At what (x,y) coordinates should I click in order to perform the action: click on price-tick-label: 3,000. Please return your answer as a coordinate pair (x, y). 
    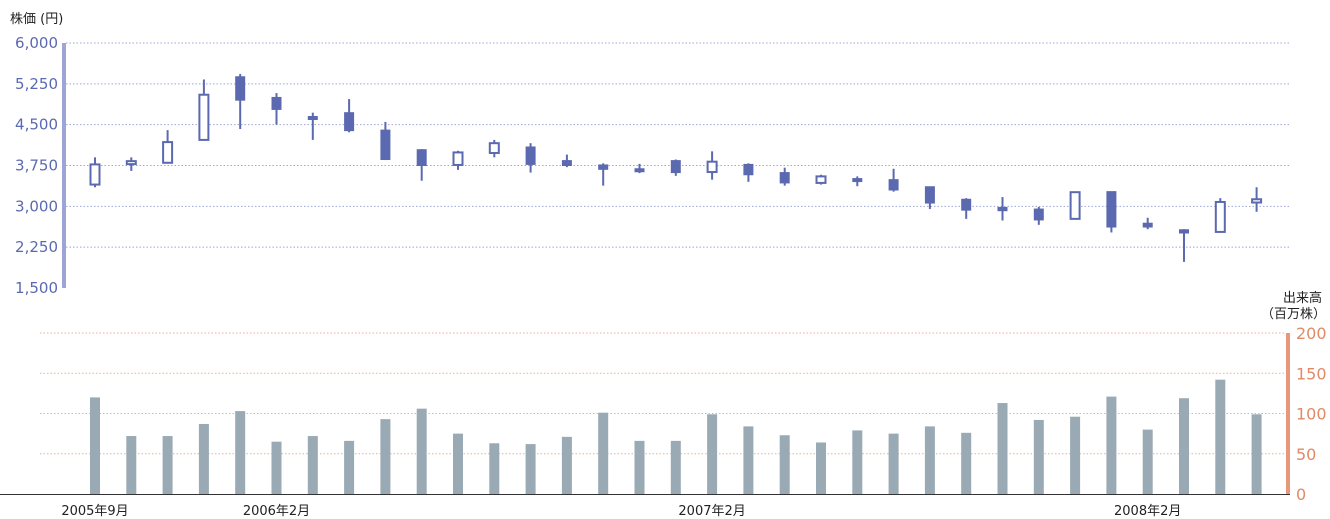
    Looking at the image, I should click on (36, 206).